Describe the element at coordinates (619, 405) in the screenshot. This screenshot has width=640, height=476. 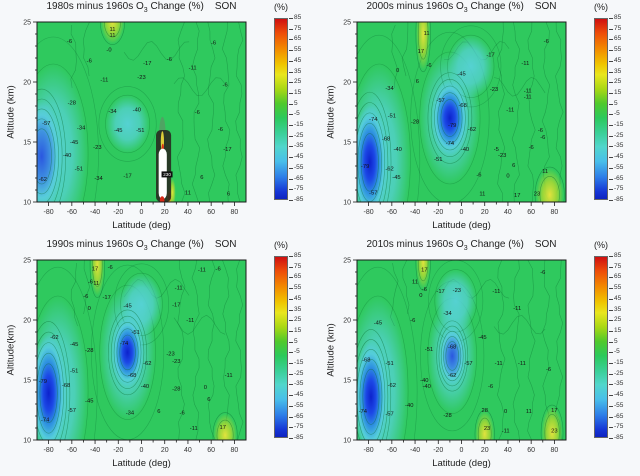
I see `colorbar-tick-label: -55` at that location.